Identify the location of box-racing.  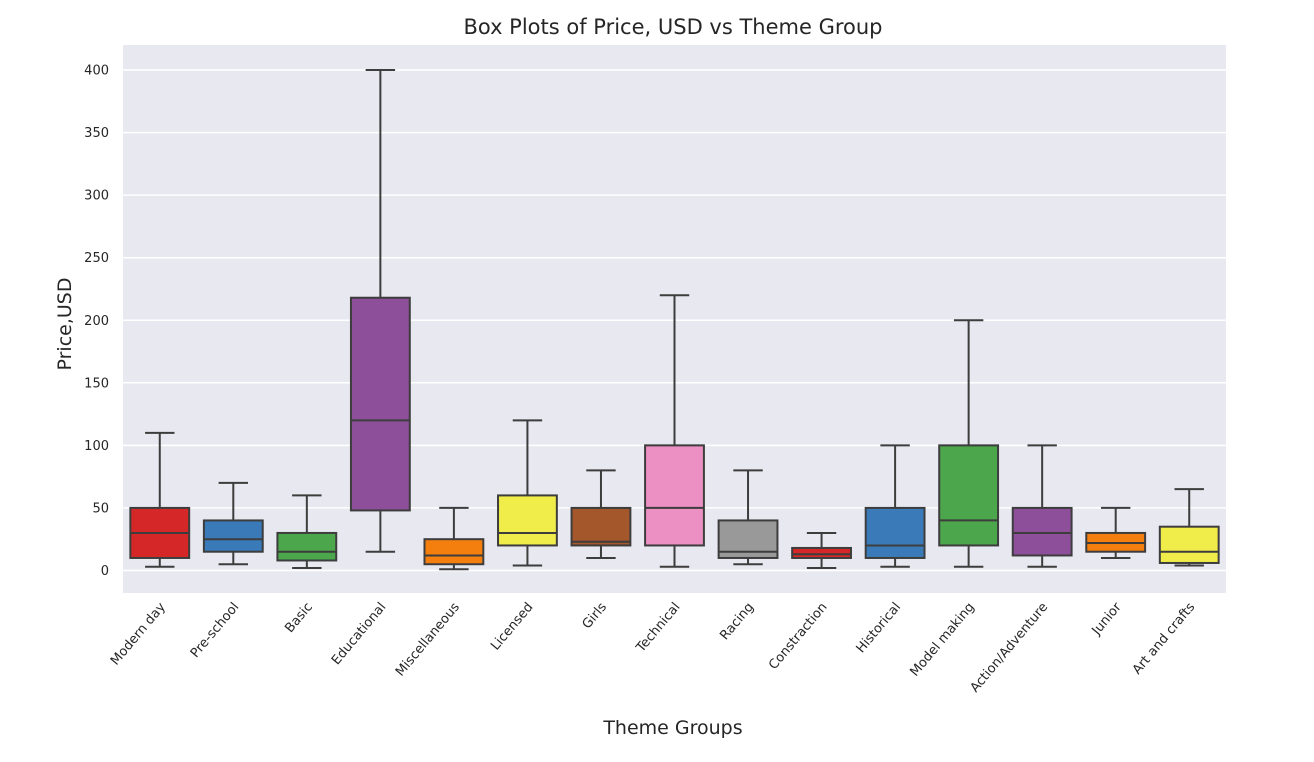
(748, 517).